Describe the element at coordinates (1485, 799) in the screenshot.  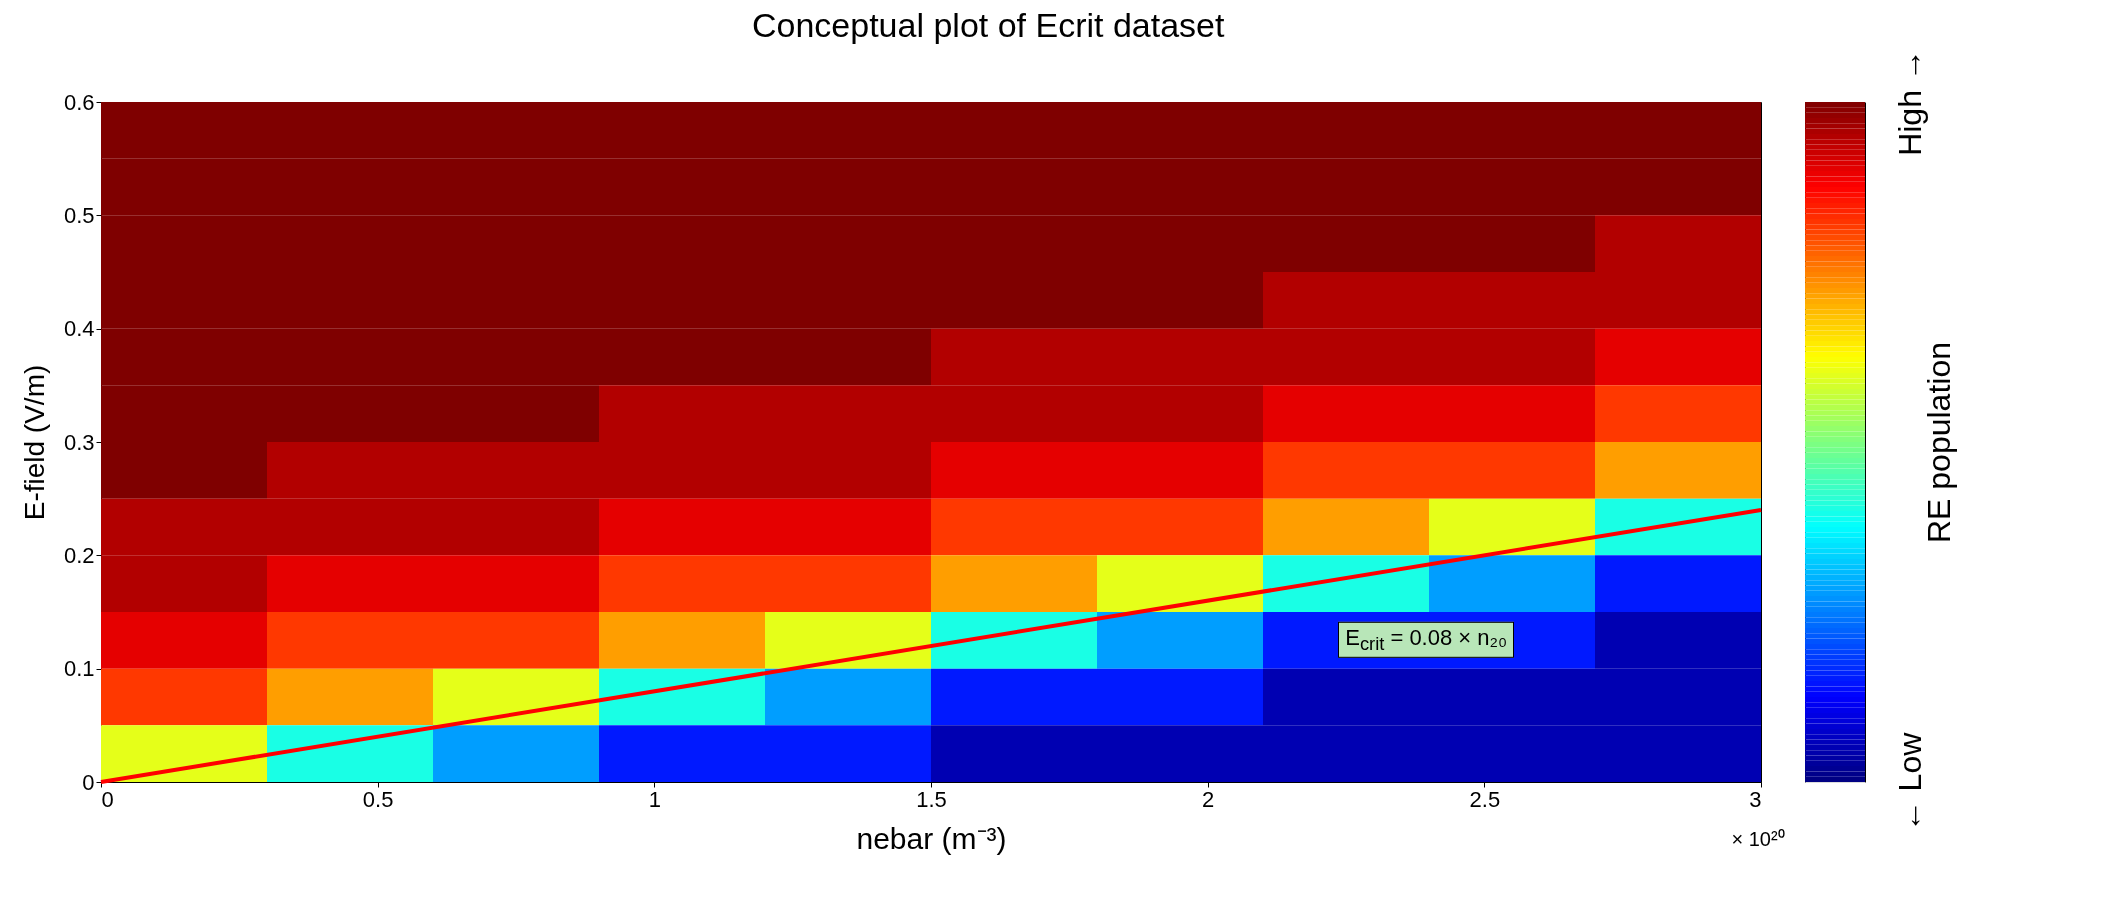
I see `x-tick-label: 2.5` at that location.